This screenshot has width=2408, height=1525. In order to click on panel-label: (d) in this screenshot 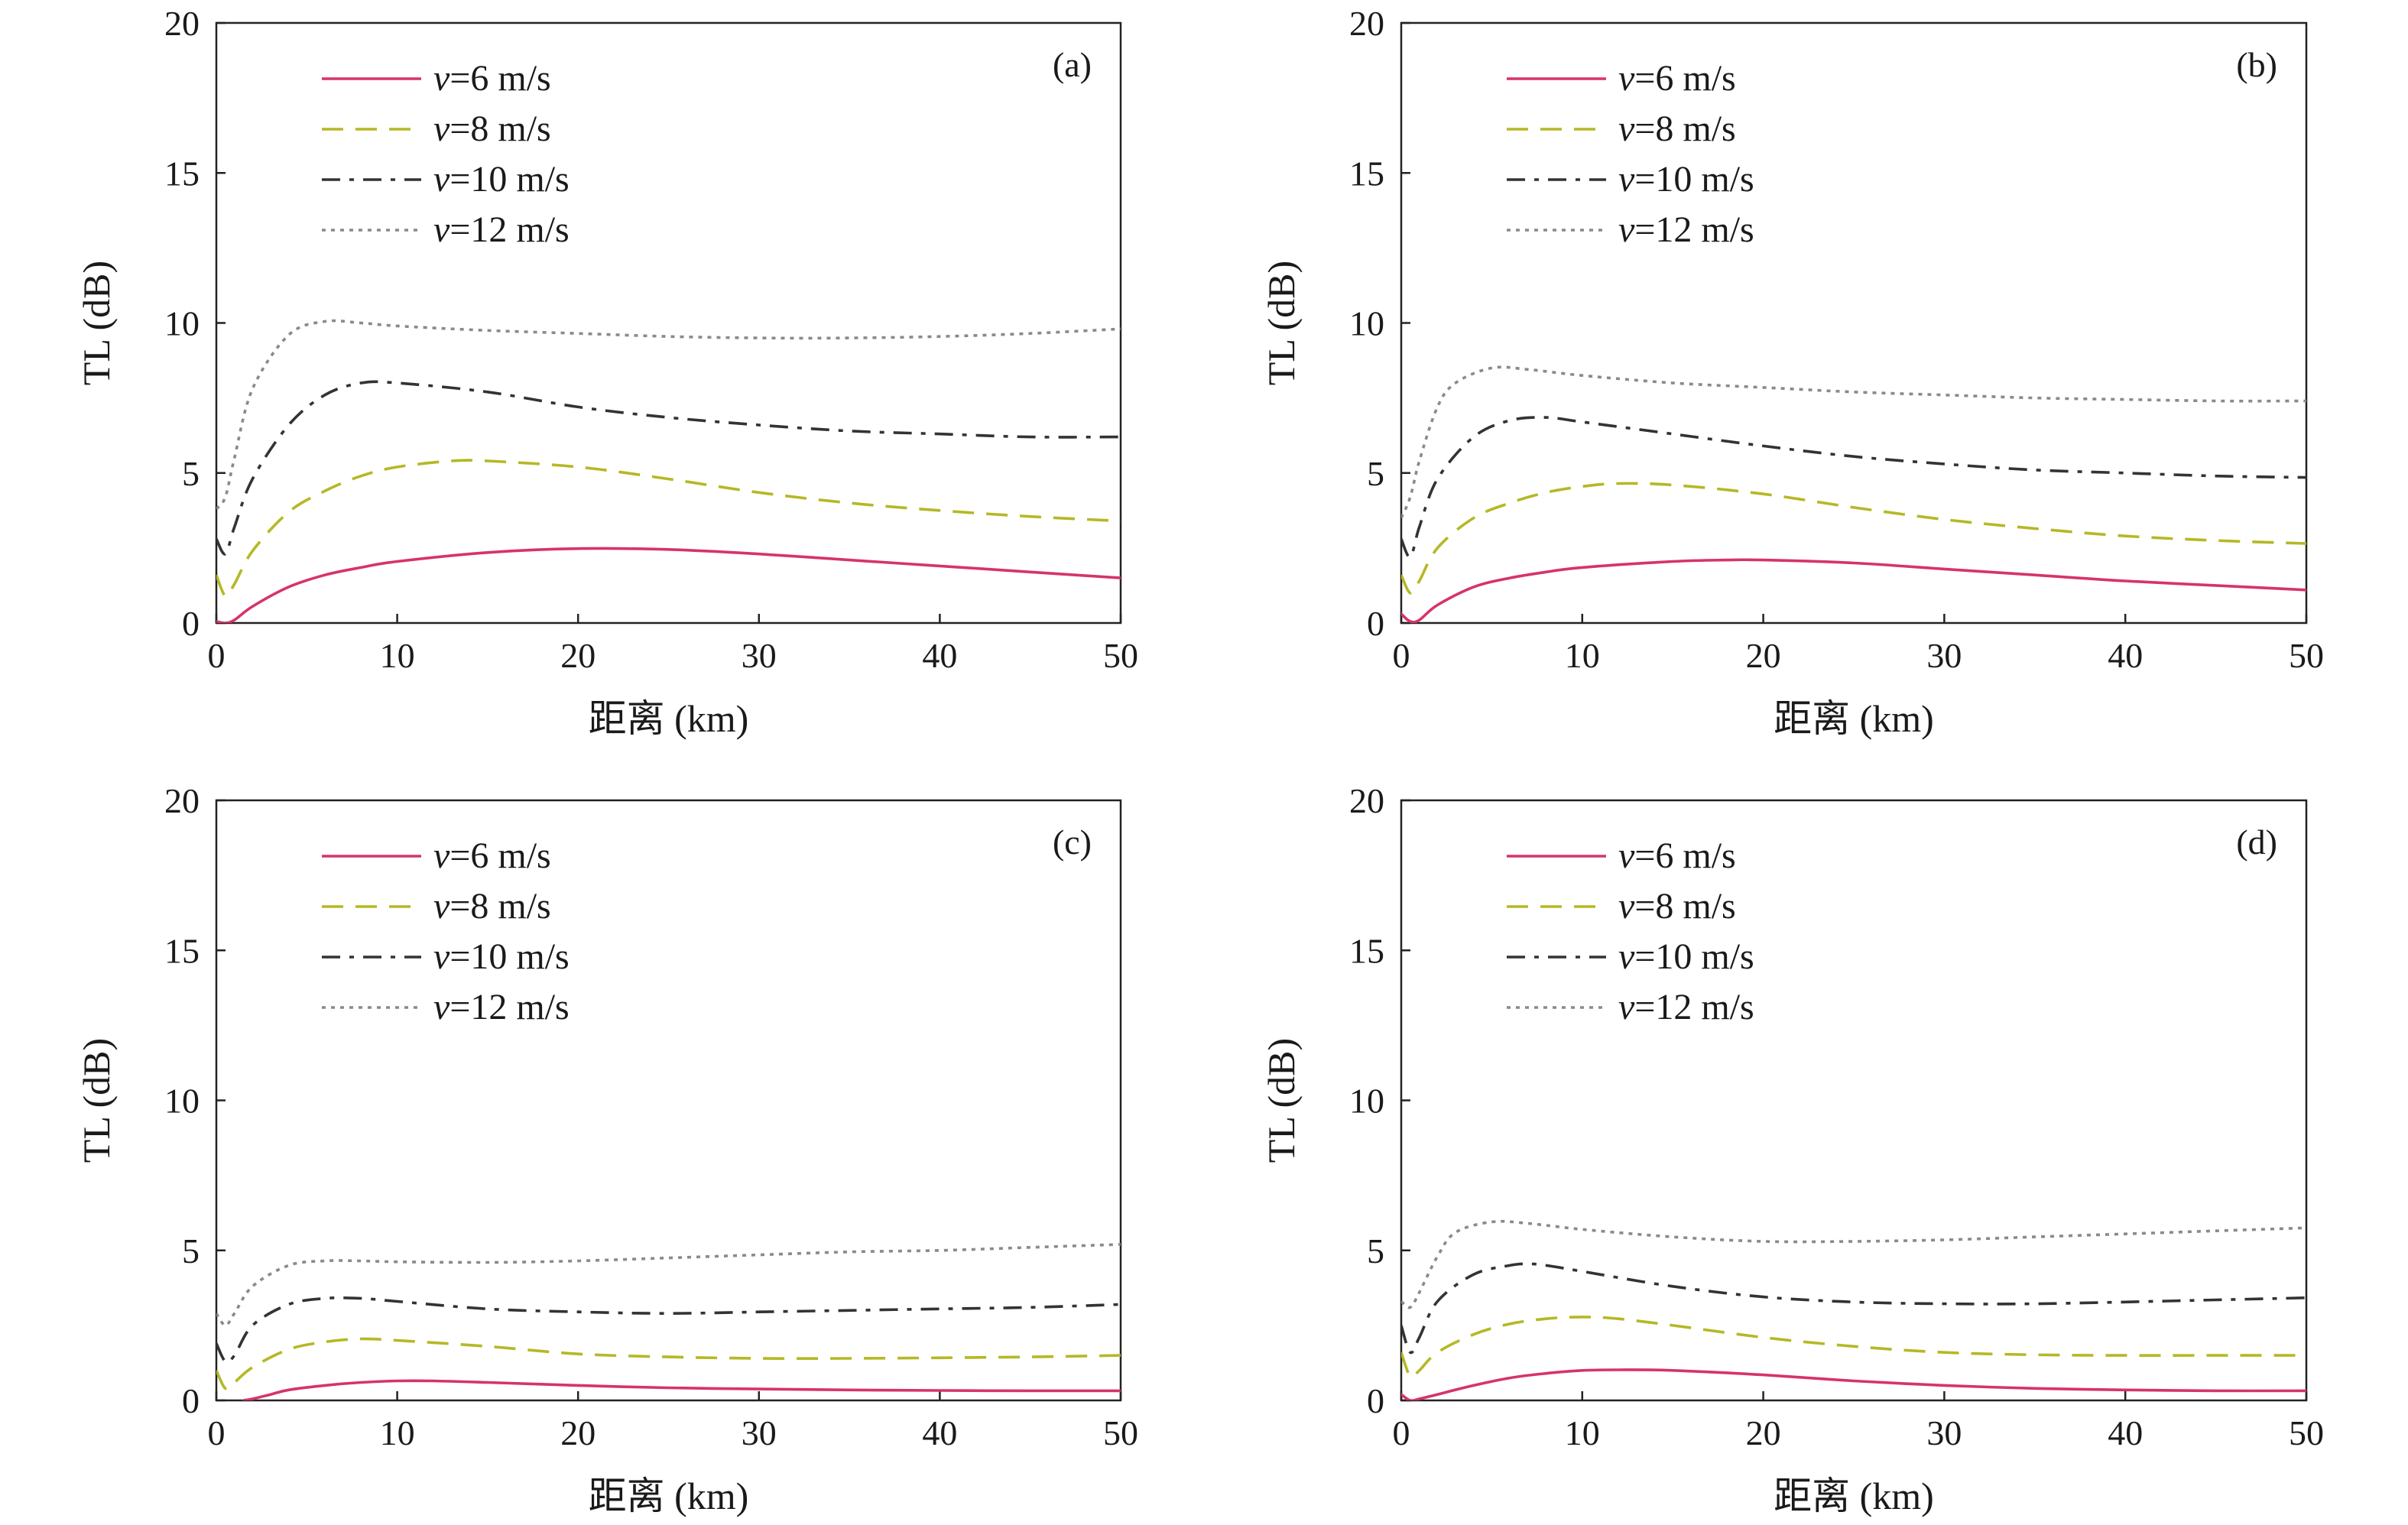, I will do `click(2256, 842)`.